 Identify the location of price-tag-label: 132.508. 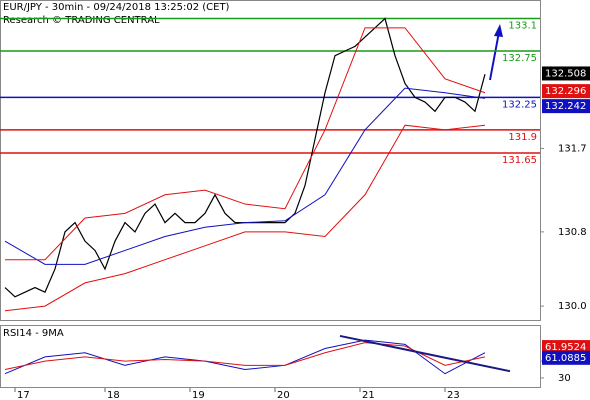
(565, 73).